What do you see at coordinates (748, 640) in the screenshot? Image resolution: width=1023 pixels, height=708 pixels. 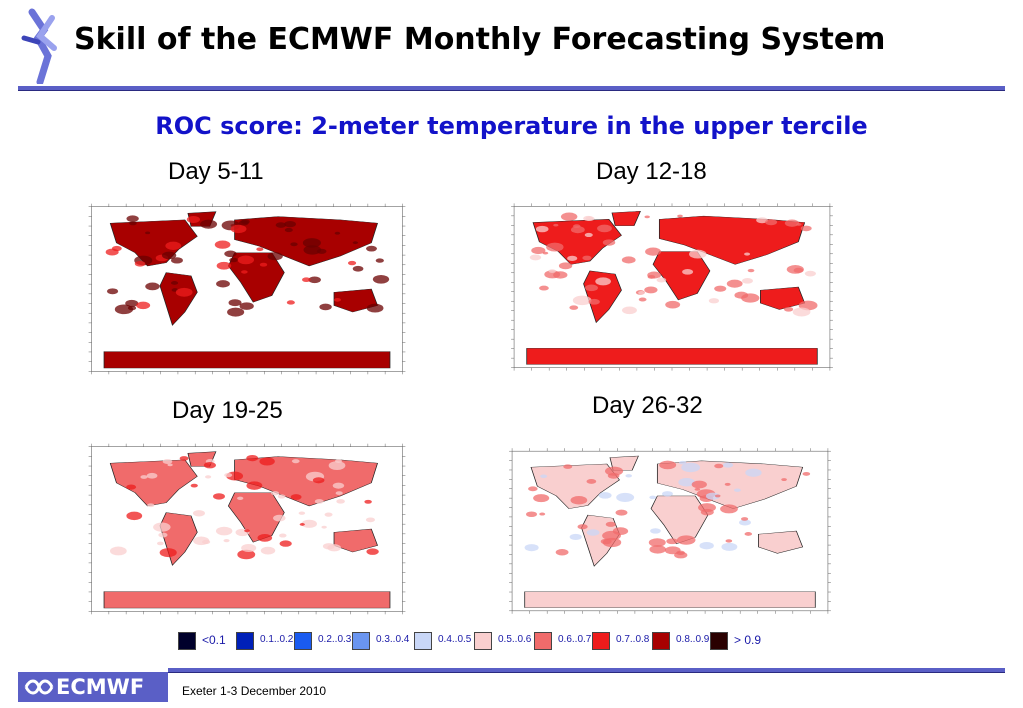 I see `legend-label: > 0.9` at bounding box center [748, 640].